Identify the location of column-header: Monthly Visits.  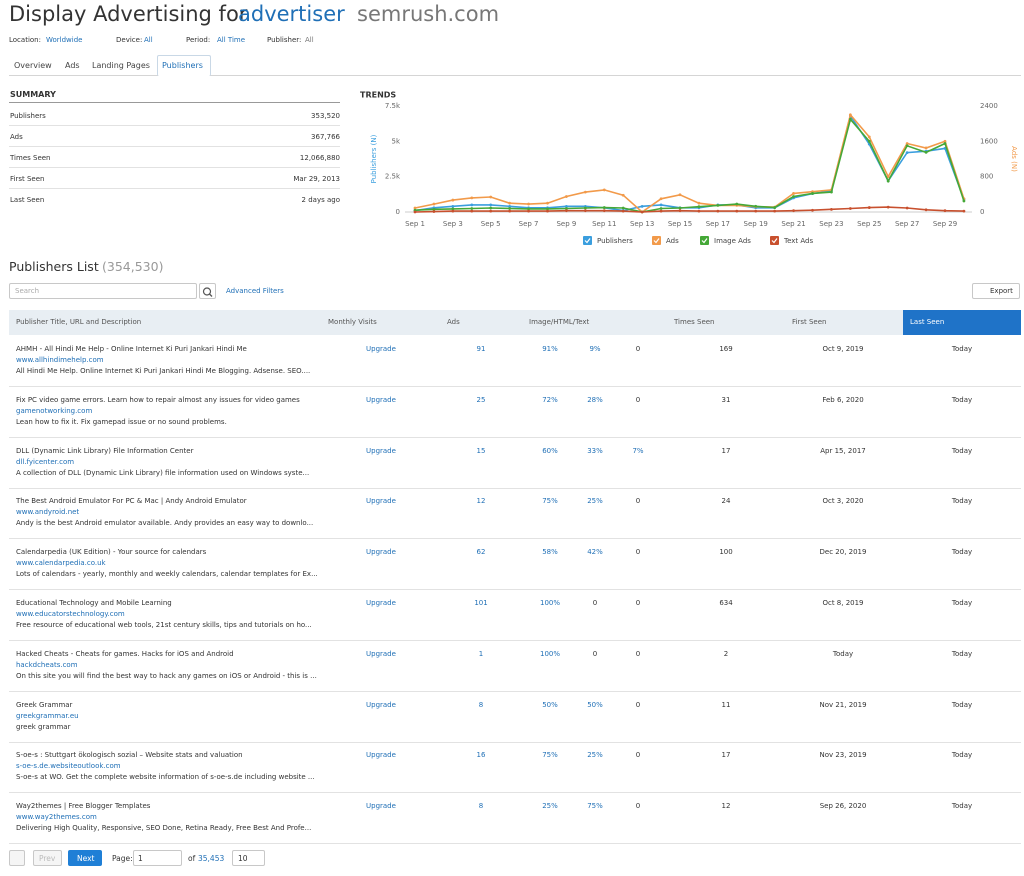
(352, 322).